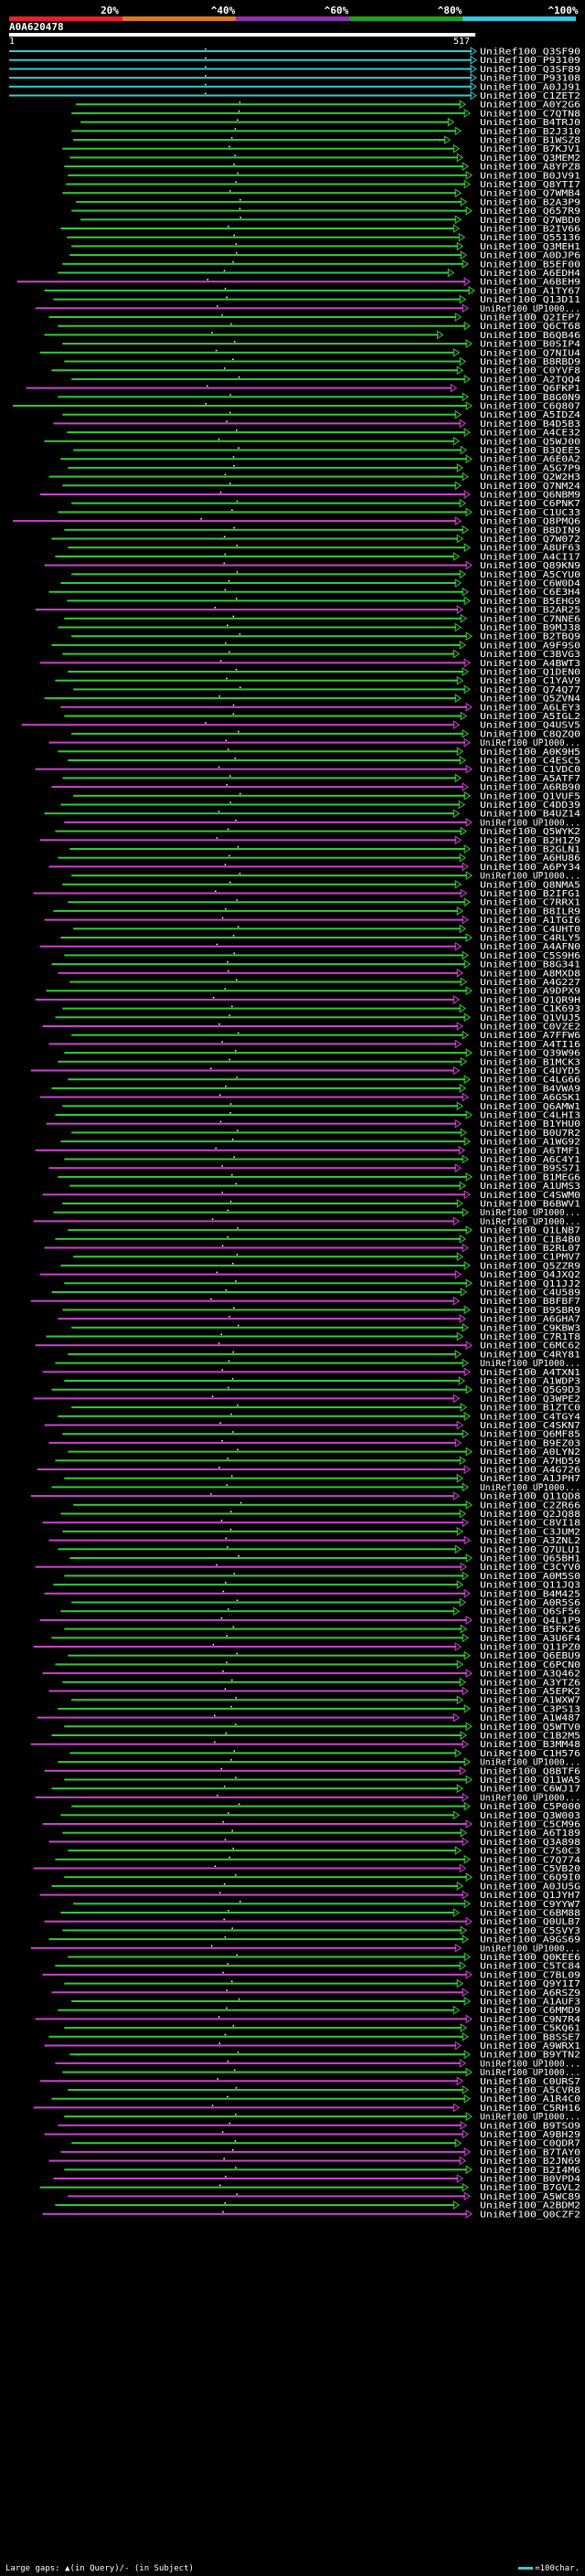 The width and height of the screenshot is (585, 2576). Describe the element at coordinates (530, 619) in the screenshot. I see `hit-label: UniRef100_C7NNE6` at that location.